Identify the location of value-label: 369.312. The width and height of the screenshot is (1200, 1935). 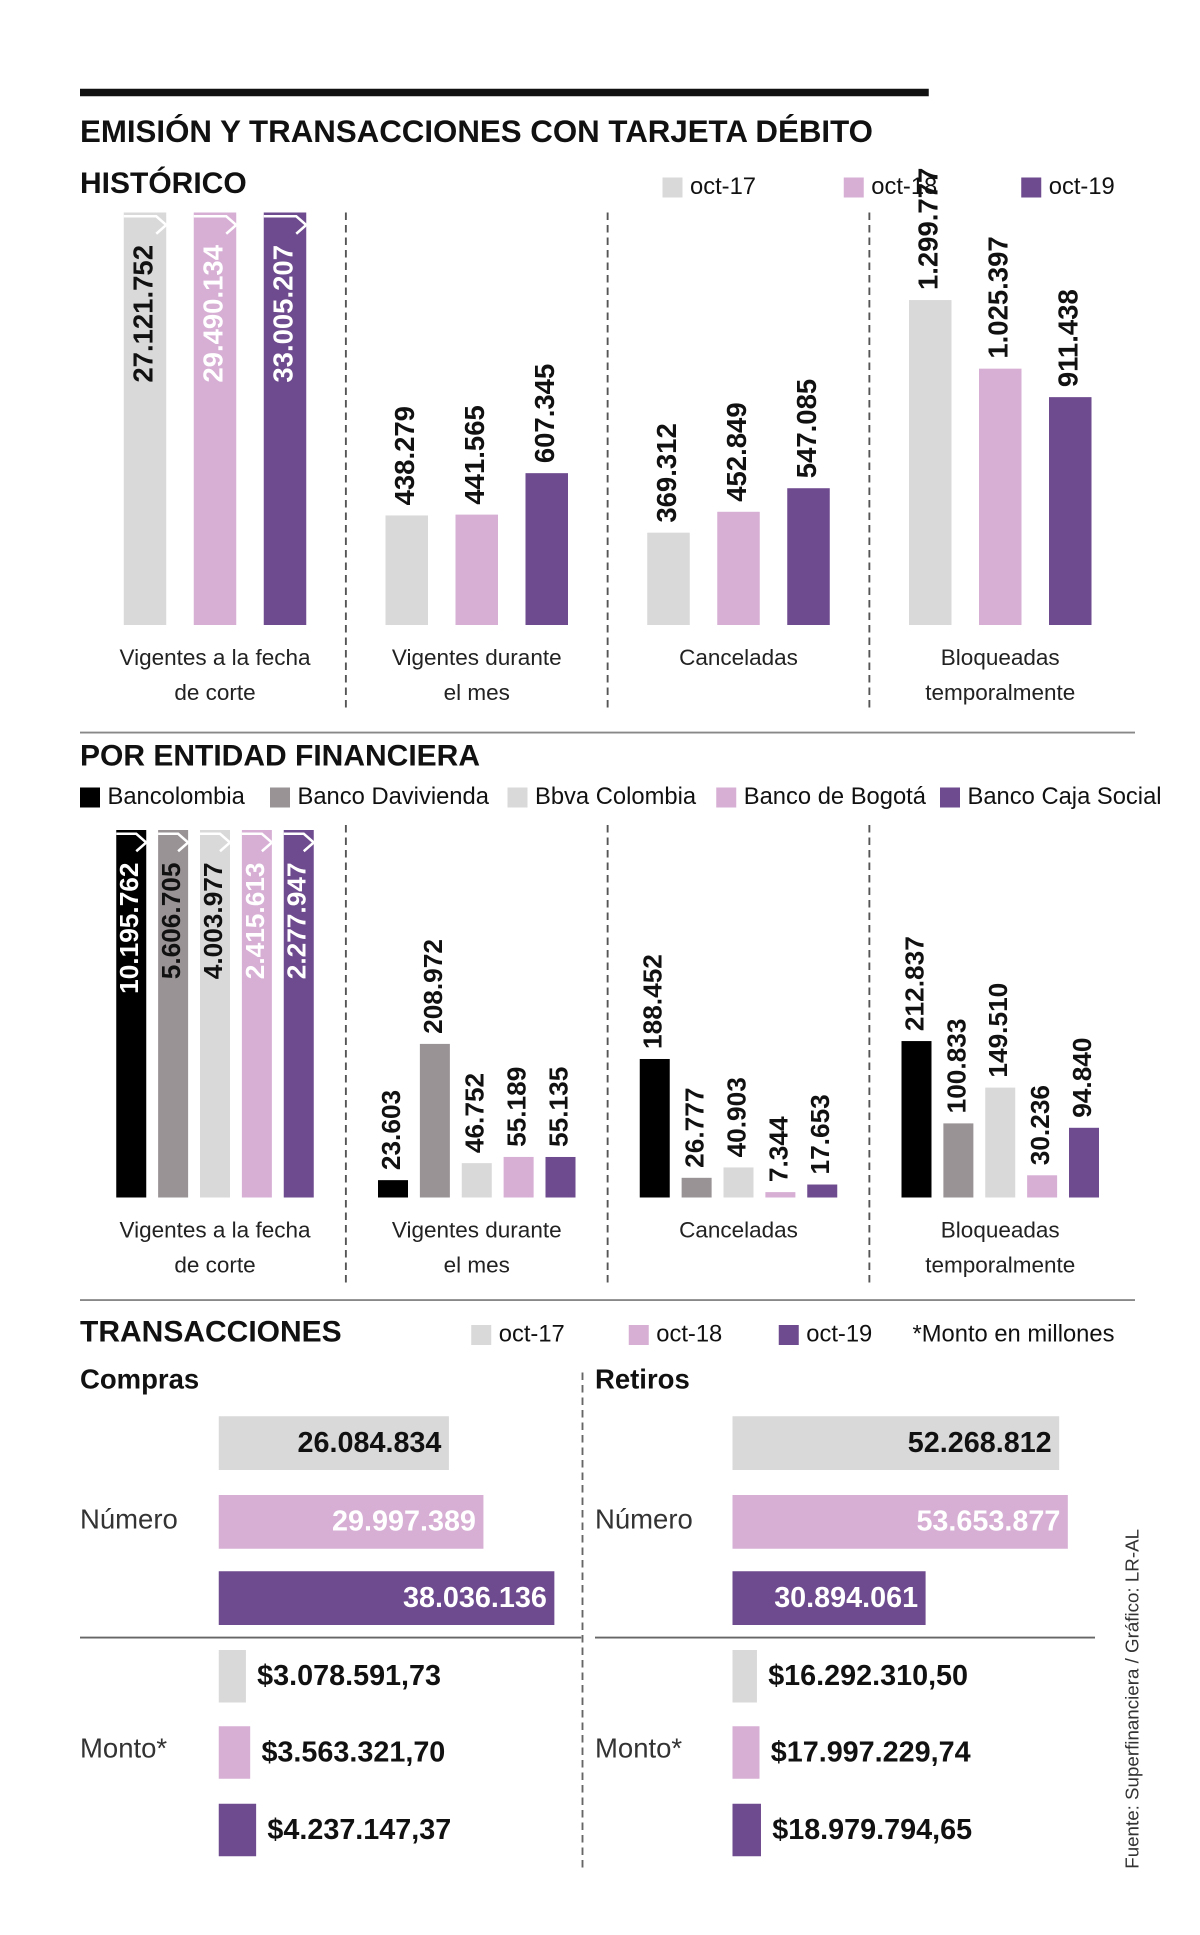
(666, 472).